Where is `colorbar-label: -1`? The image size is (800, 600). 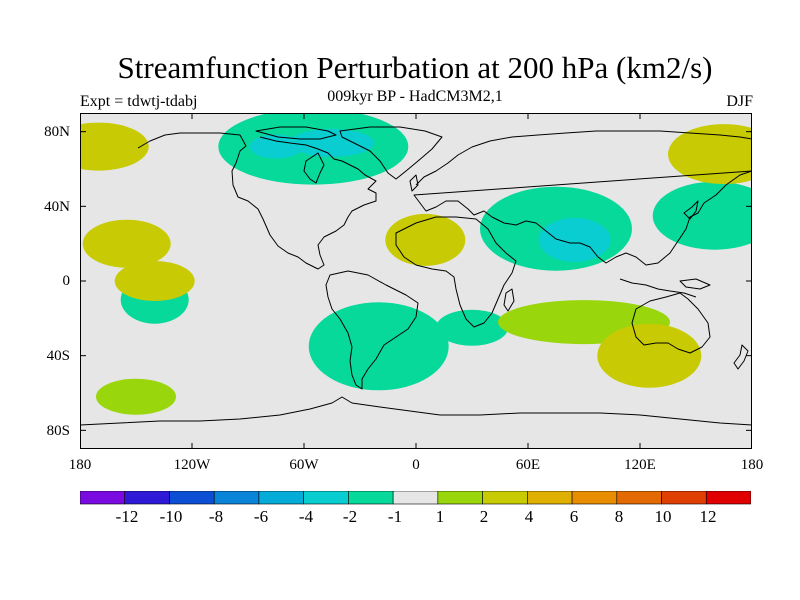
colorbar-label: -1 is located at coordinates (395, 516).